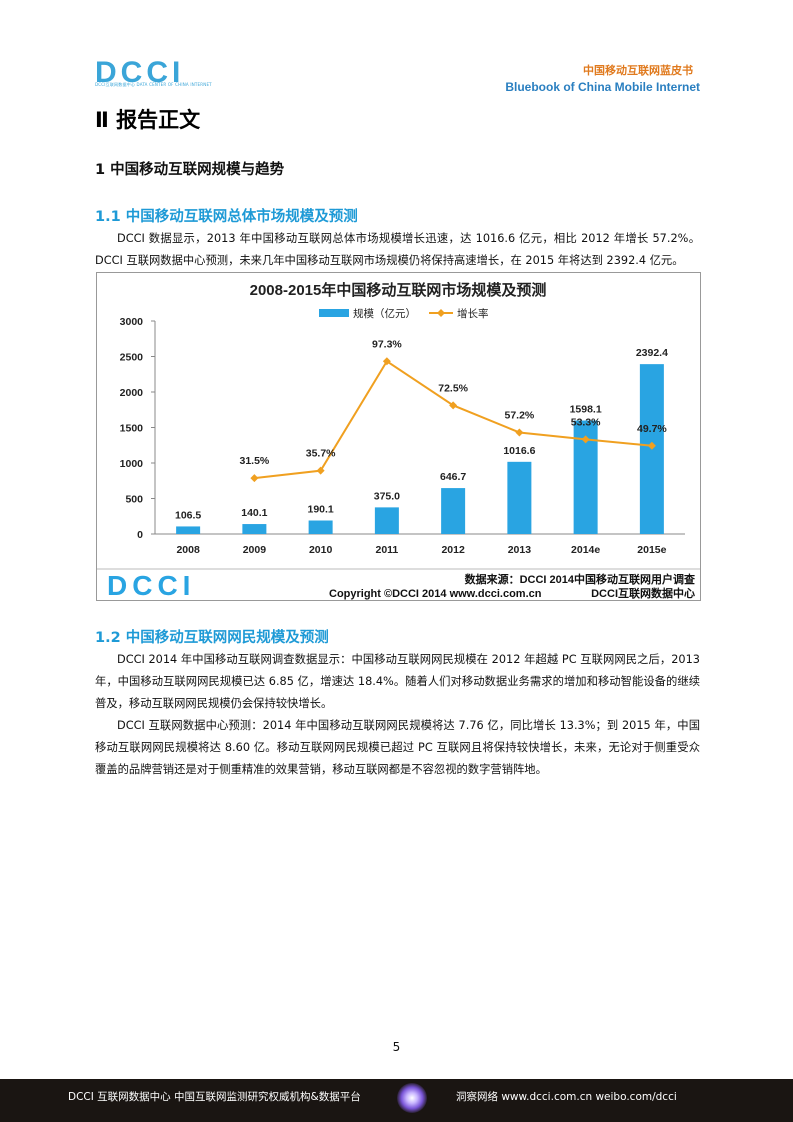 This screenshot has height=1122, width=793. What do you see at coordinates (134, 500) in the screenshot?
I see `y-tick-label: 500` at bounding box center [134, 500].